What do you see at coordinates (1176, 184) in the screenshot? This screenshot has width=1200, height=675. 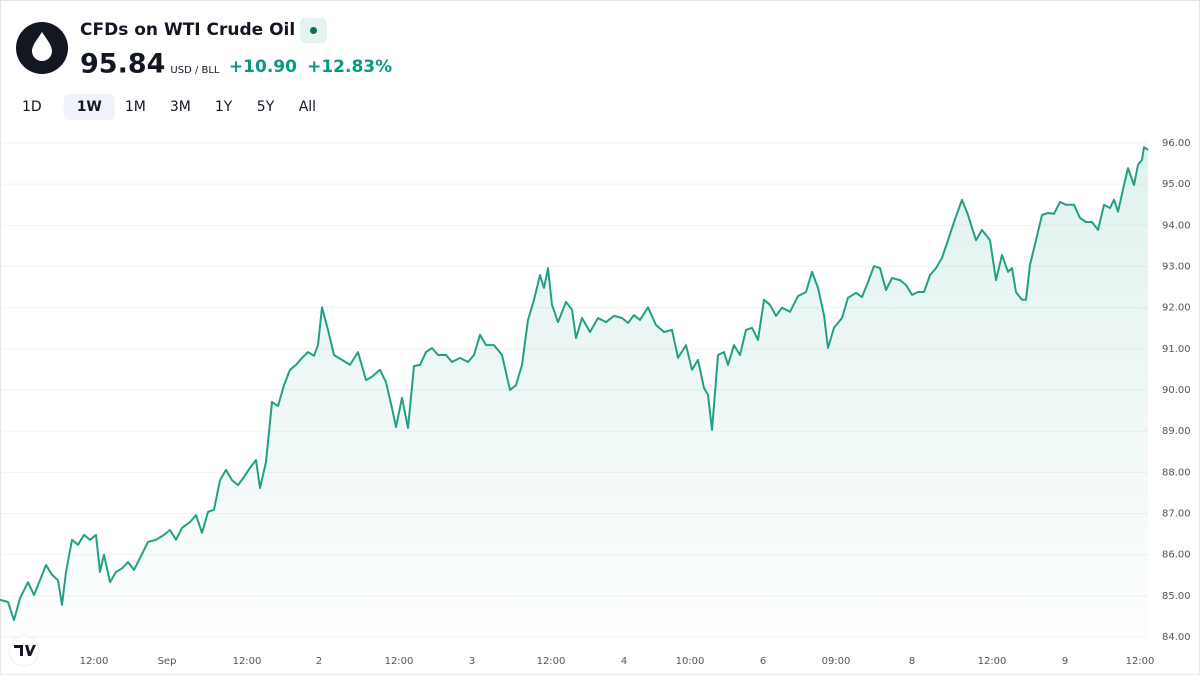 I see `y-tick-label: 95.00` at bounding box center [1176, 184].